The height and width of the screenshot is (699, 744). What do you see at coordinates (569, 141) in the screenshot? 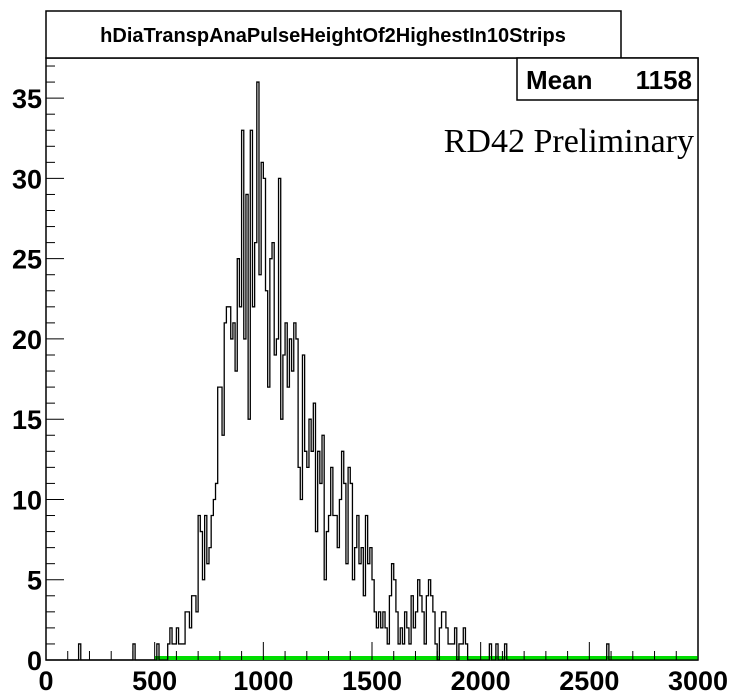
I see `preliminary-annotation: RD42 Preliminary` at bounding box center [569, 141].